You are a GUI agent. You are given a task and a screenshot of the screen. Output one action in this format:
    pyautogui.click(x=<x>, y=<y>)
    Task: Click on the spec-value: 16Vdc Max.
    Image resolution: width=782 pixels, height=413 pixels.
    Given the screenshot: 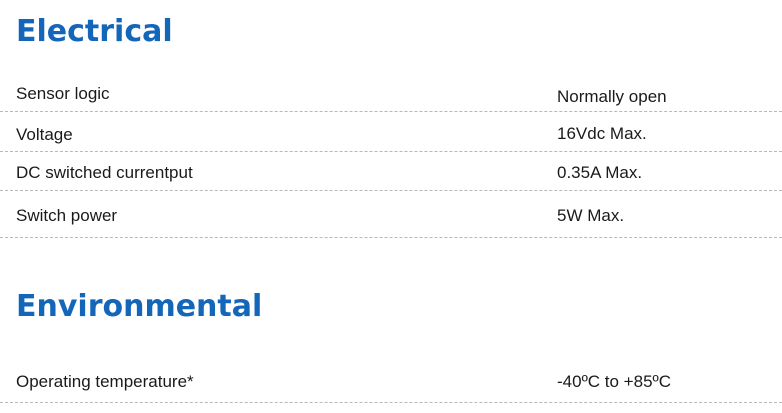 What is the action you would take?
    pyautogui.click(x=602, y=133)
    